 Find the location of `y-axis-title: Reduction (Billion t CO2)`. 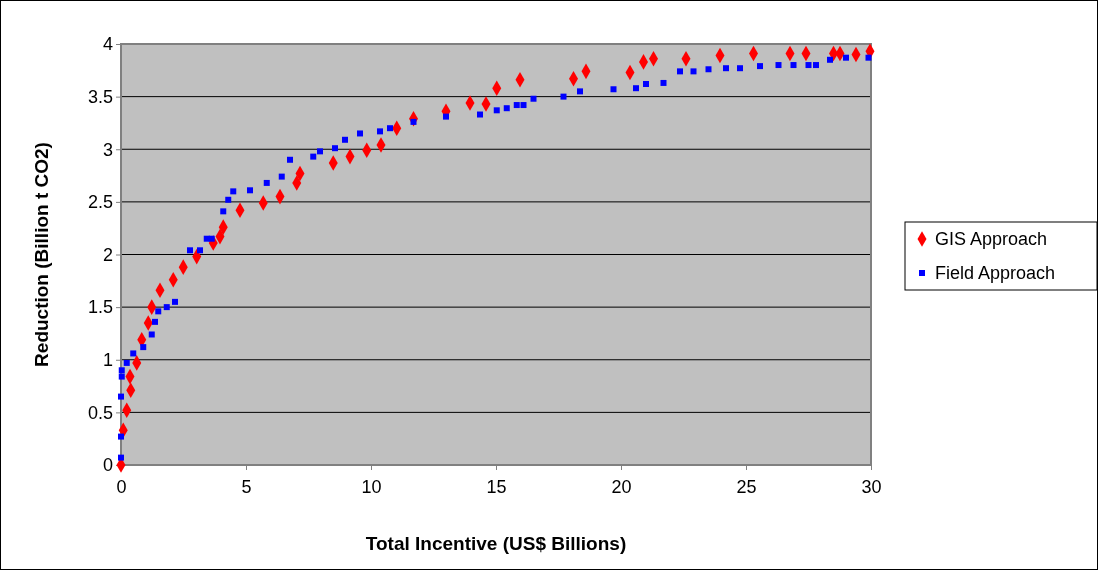

y-axis-title: Reduction (Billion t CO2) is located at coordinates (41, 254).